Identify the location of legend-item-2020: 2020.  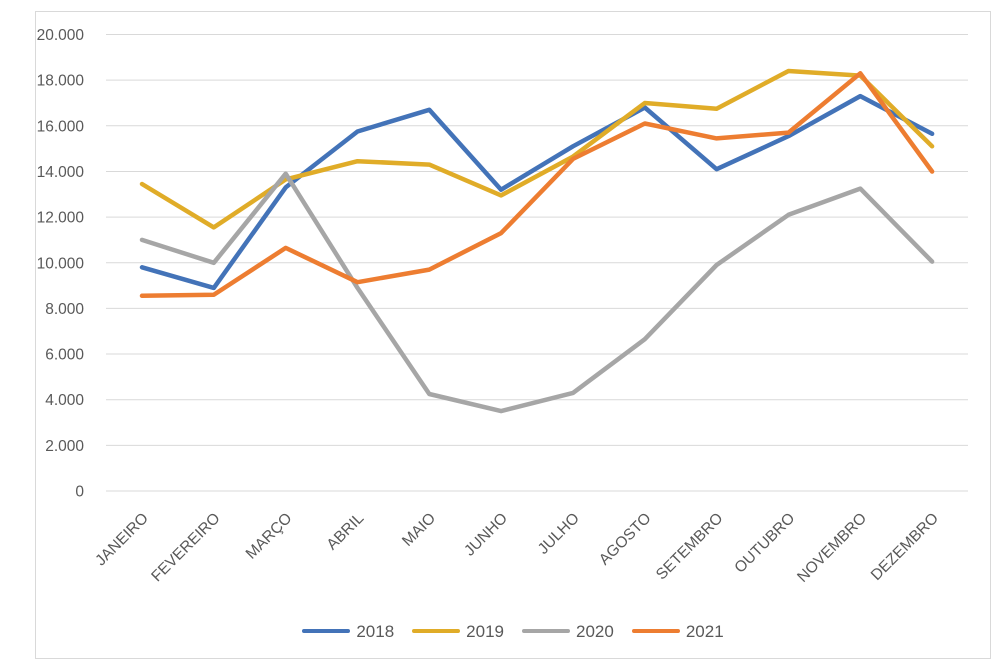
(568, 631).